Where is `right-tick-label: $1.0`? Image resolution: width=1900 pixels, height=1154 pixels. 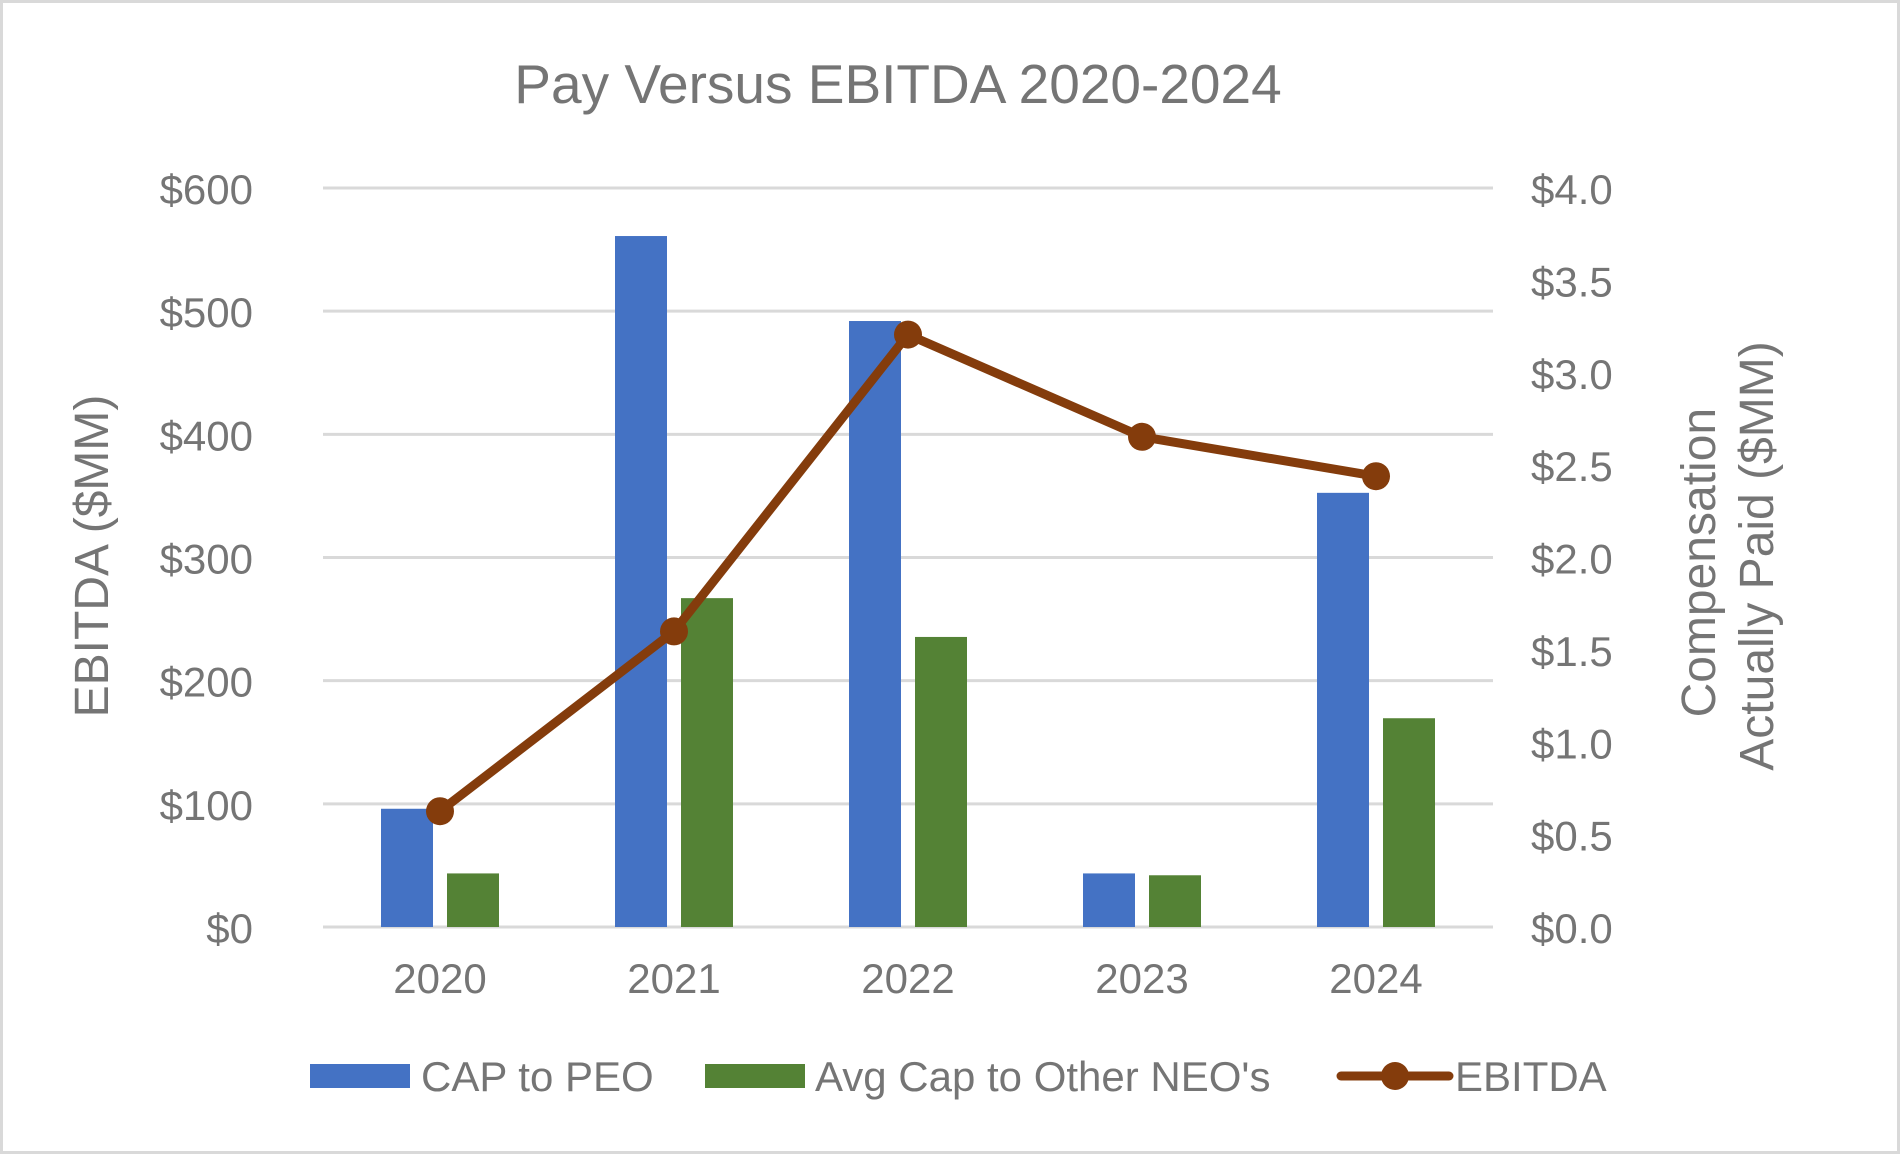
right-tick-label: $1.0 is located at coordinates (1572, 743).